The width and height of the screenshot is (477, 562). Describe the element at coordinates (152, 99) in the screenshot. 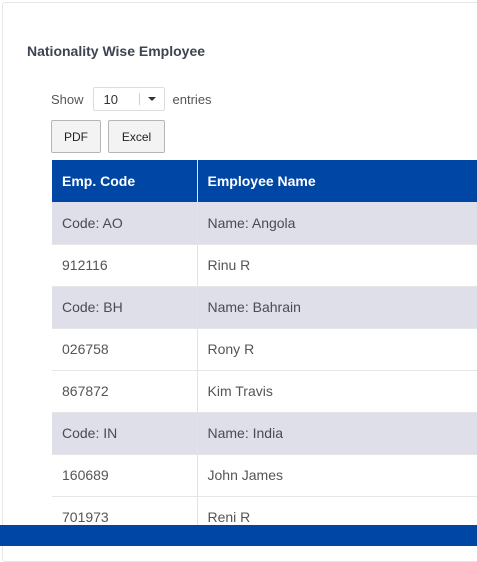

I see `caret-down-icon` at that location.